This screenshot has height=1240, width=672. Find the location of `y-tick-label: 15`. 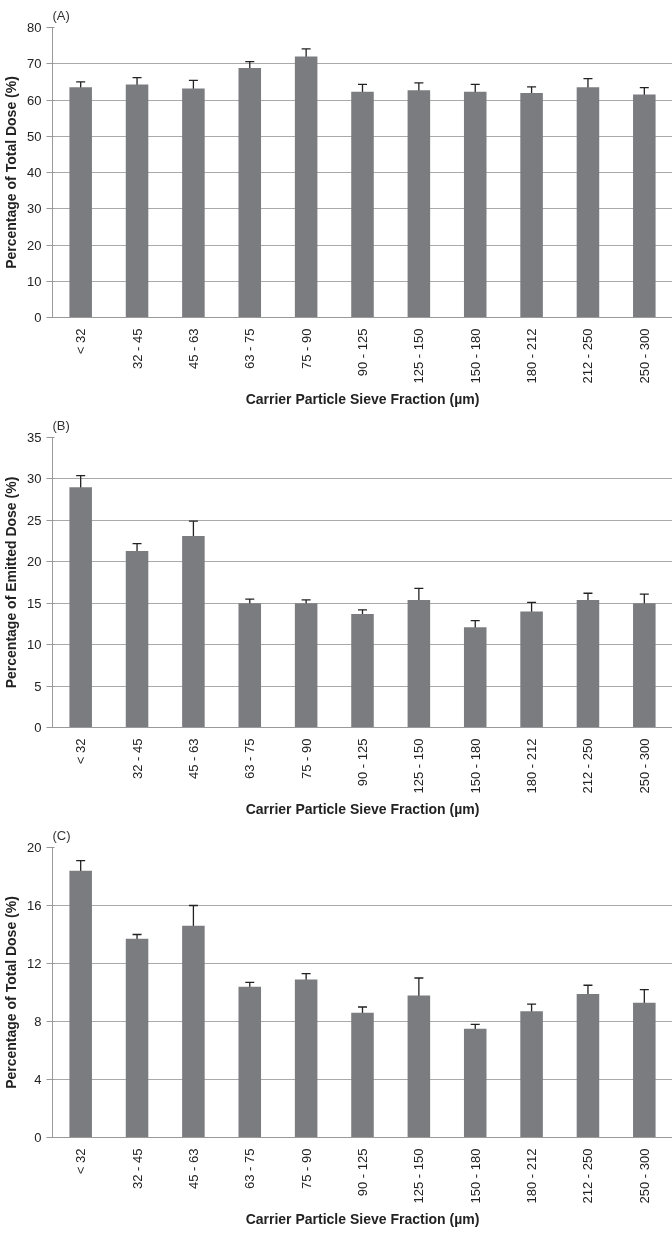

y-tick-label: 15 is located at coordinates (34, 603).